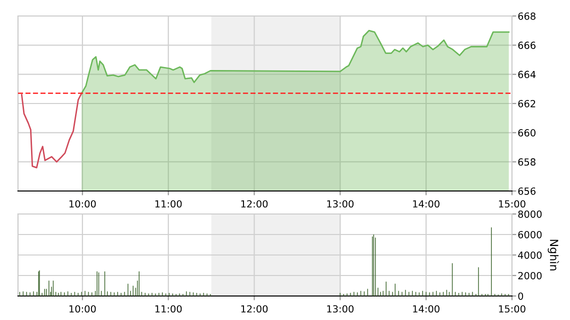  What do you see at coordinates (527, 74) in the screenshot?
I see `y-tick-label: 664` at bounding box center [527, 74].